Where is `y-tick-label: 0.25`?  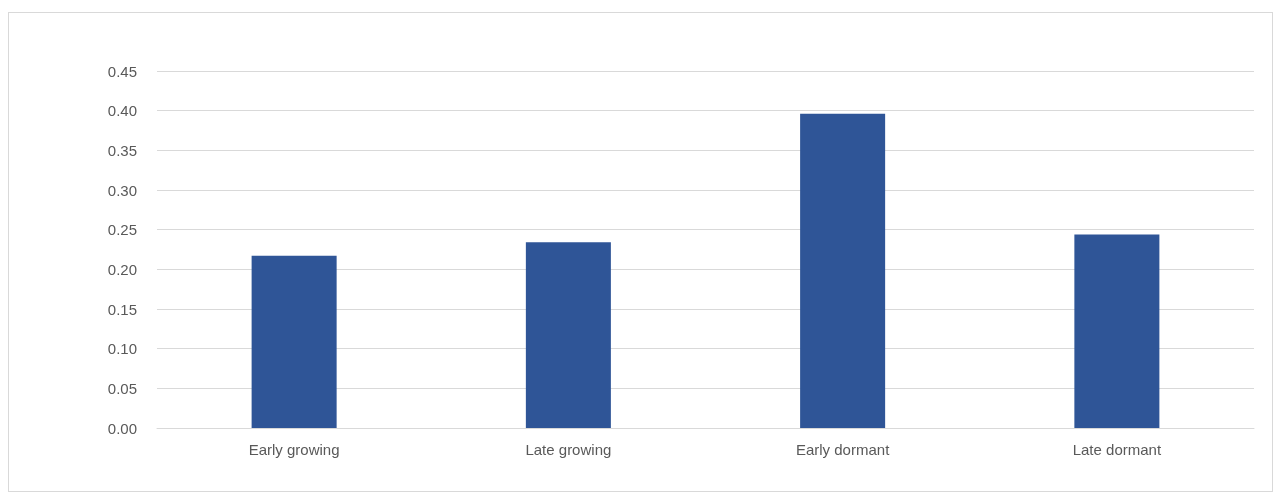 y-tick-label: 0.25 is located at coordinates (122, 230).